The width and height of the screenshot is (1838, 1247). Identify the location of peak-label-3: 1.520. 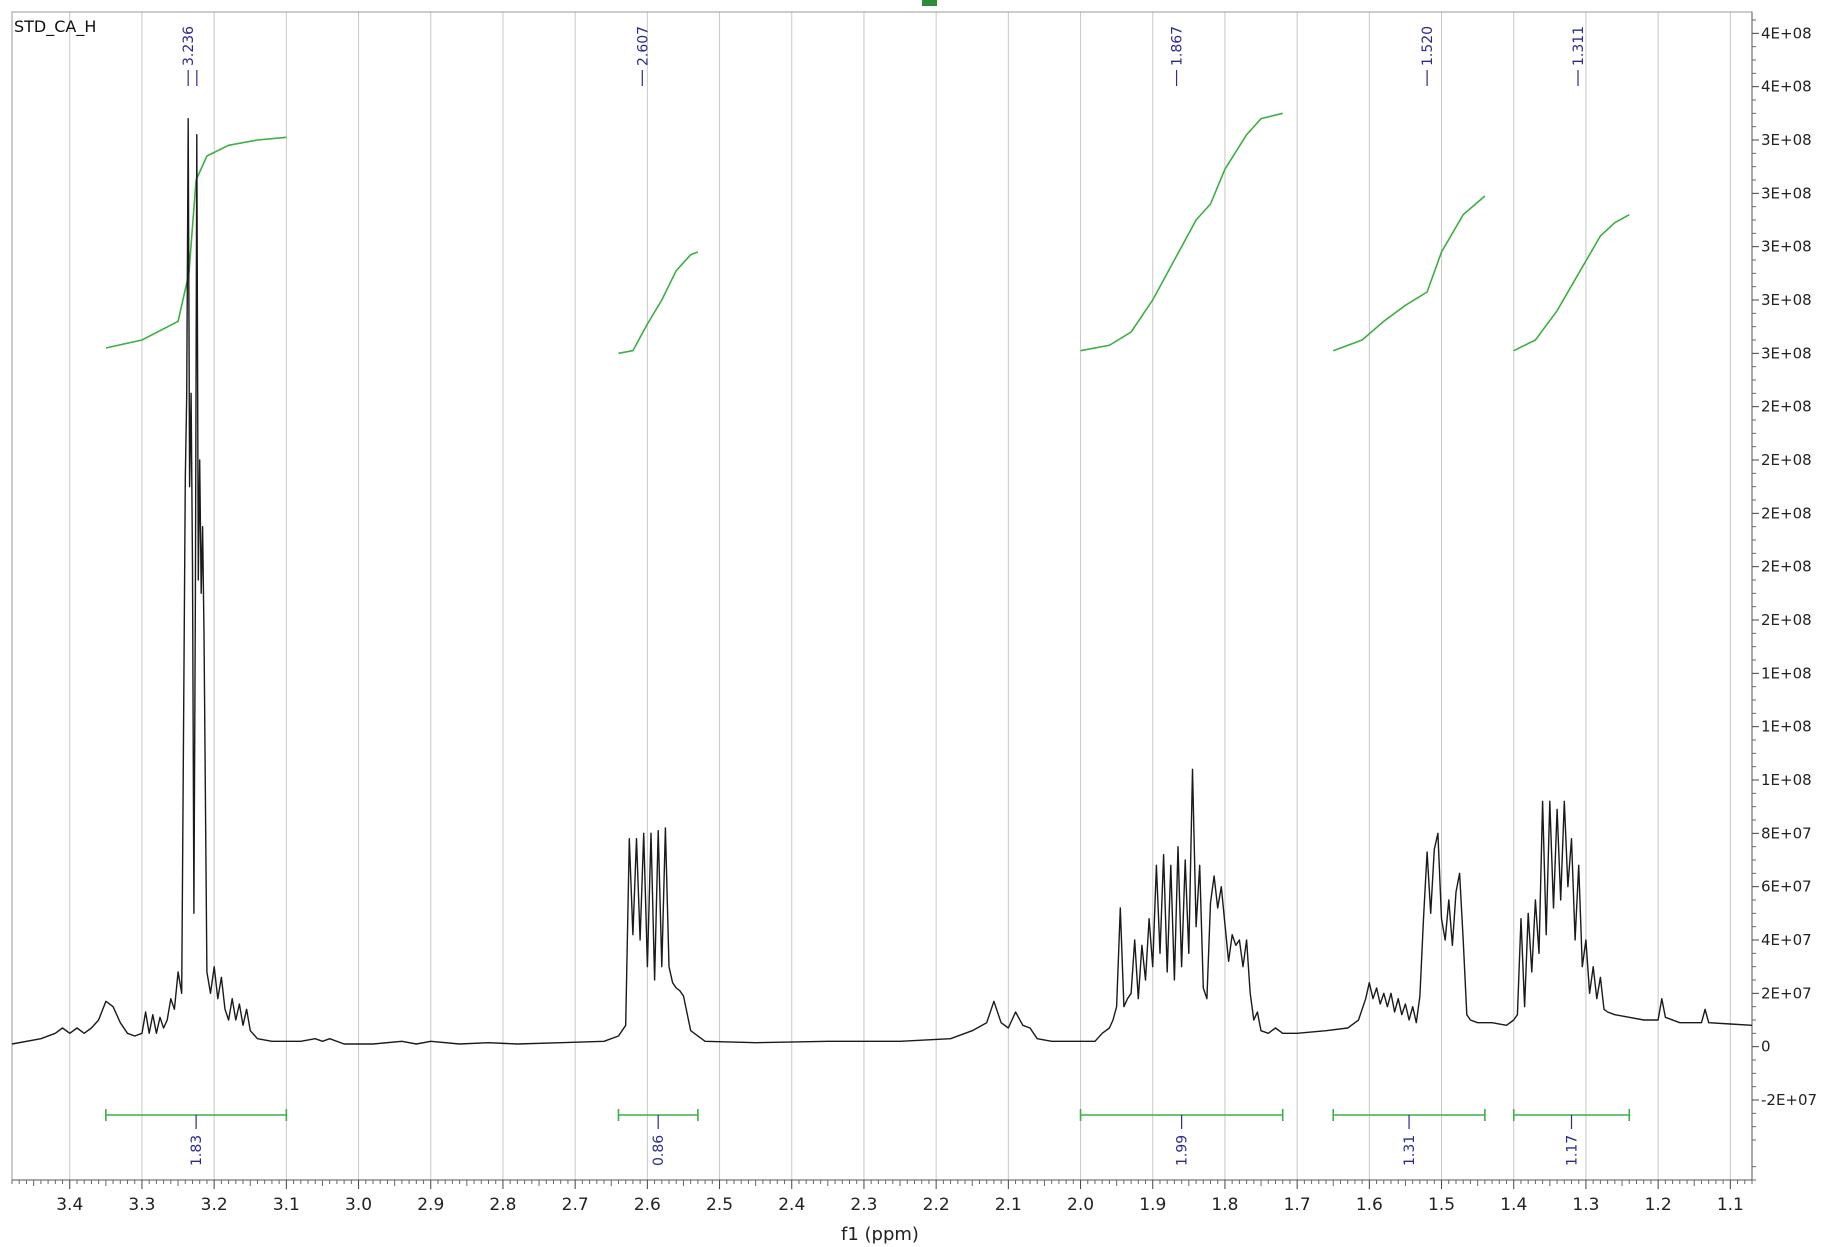
(1428, 56).